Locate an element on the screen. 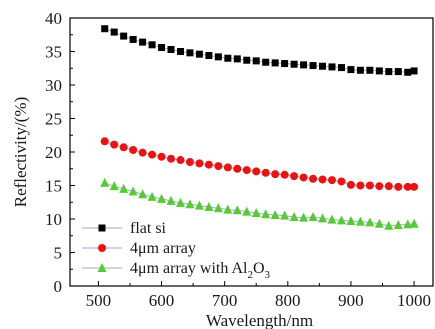 This screenshot has width=435, height=329. y-tick-label: 0 is located at coordinates (58, 286).